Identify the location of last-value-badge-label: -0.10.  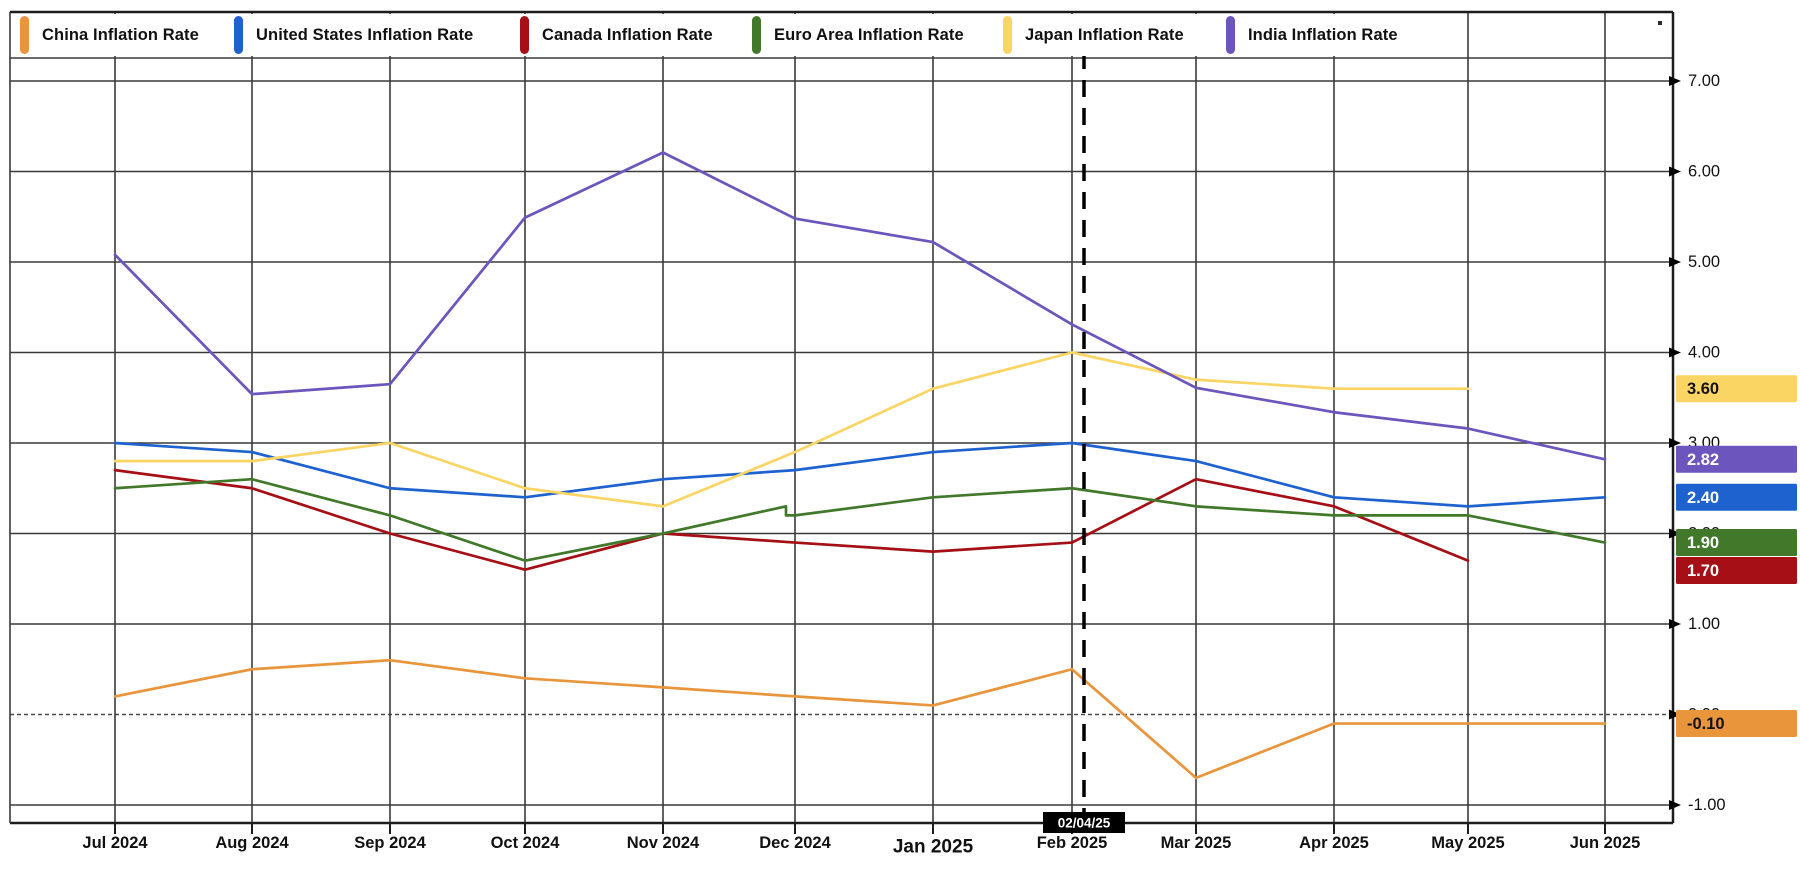
(1706, 724).